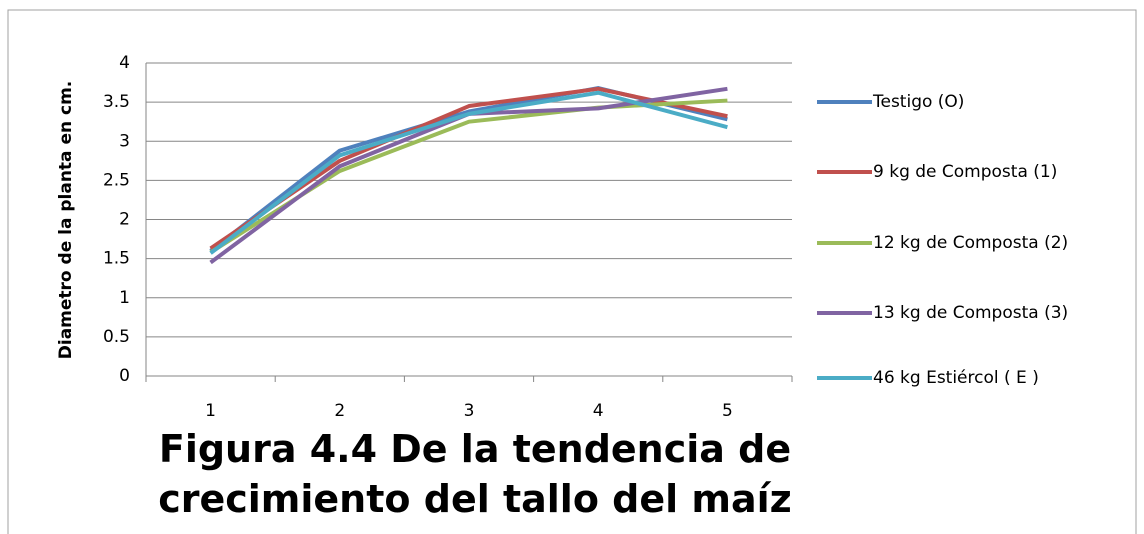 Image resolution: width=1144 pixels, height=534 pixels. I want to click on x-tick-label: 1, so click(210, 411).